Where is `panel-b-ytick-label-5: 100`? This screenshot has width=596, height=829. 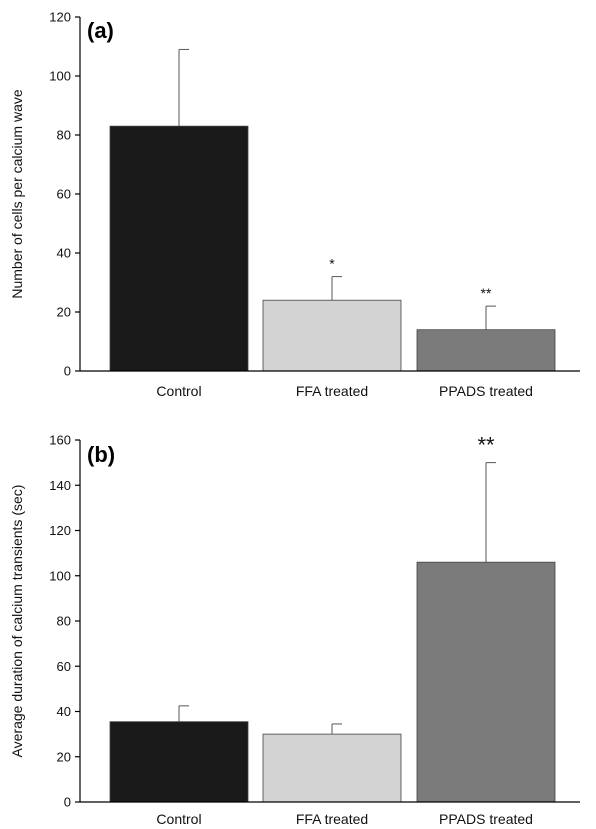 panel-b-ytick-label-5: 100 is located at coordinates (60, 575).